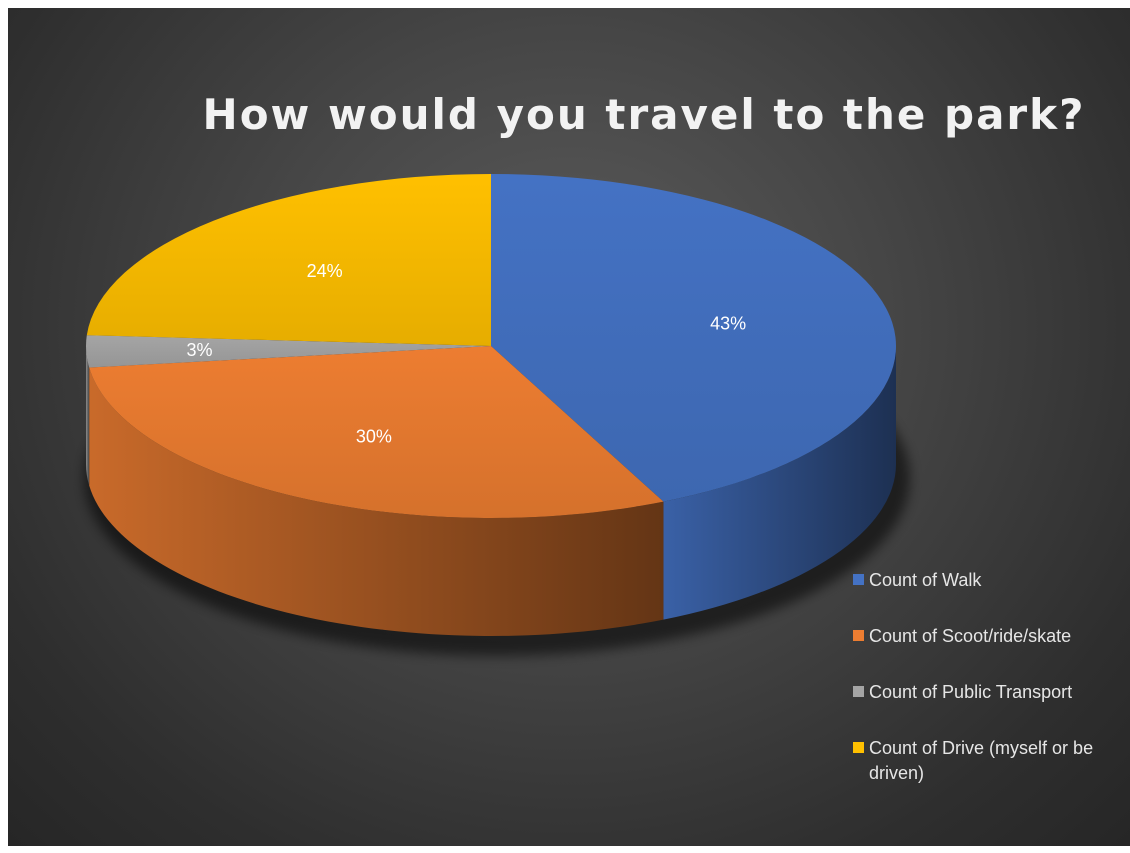 This screenshot has height=853, width=1130. What do you see at coordinates (728, 323) in the screenshot?
I see `data-label: 43%` at bounding box center [728, 323].